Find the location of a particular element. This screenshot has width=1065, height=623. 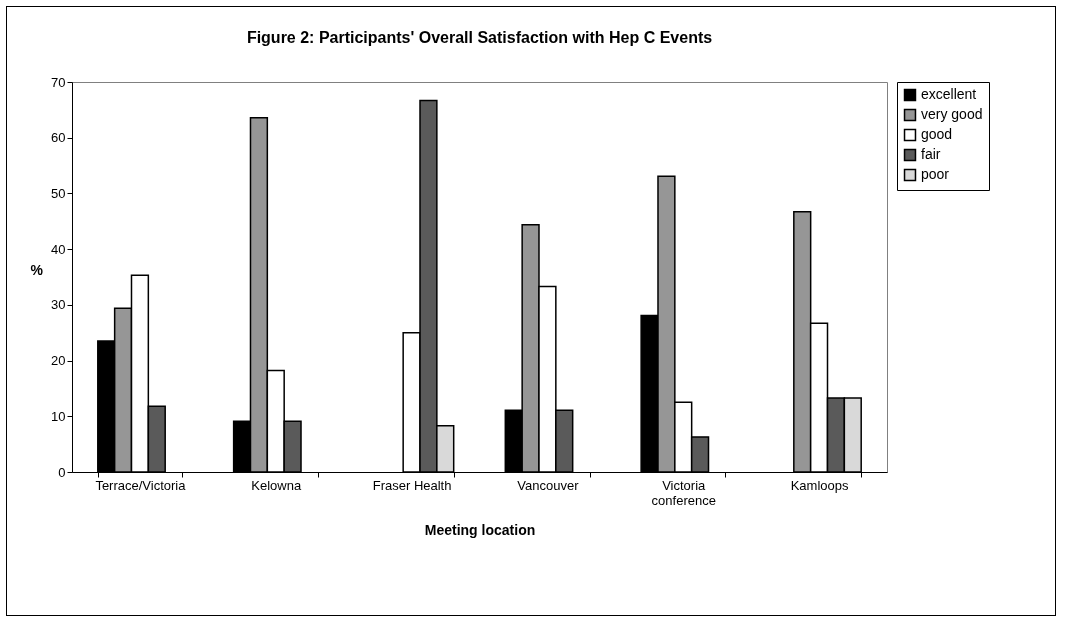

legend-label: good is located at coordinates (937, 134).